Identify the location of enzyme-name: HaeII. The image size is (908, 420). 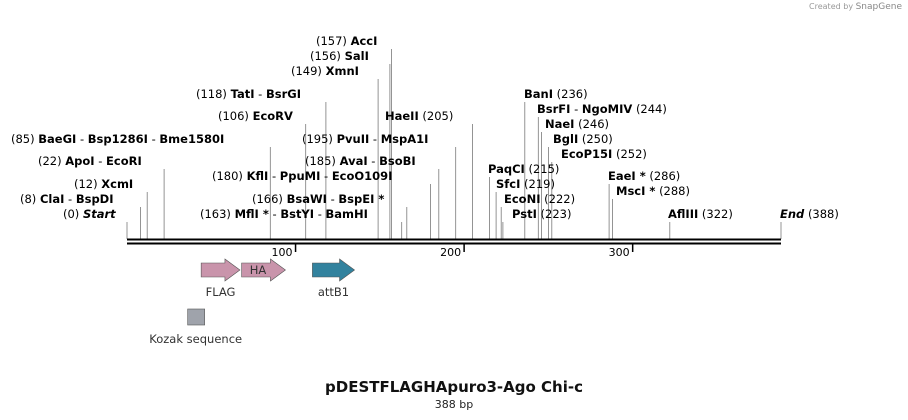
(402, 116).